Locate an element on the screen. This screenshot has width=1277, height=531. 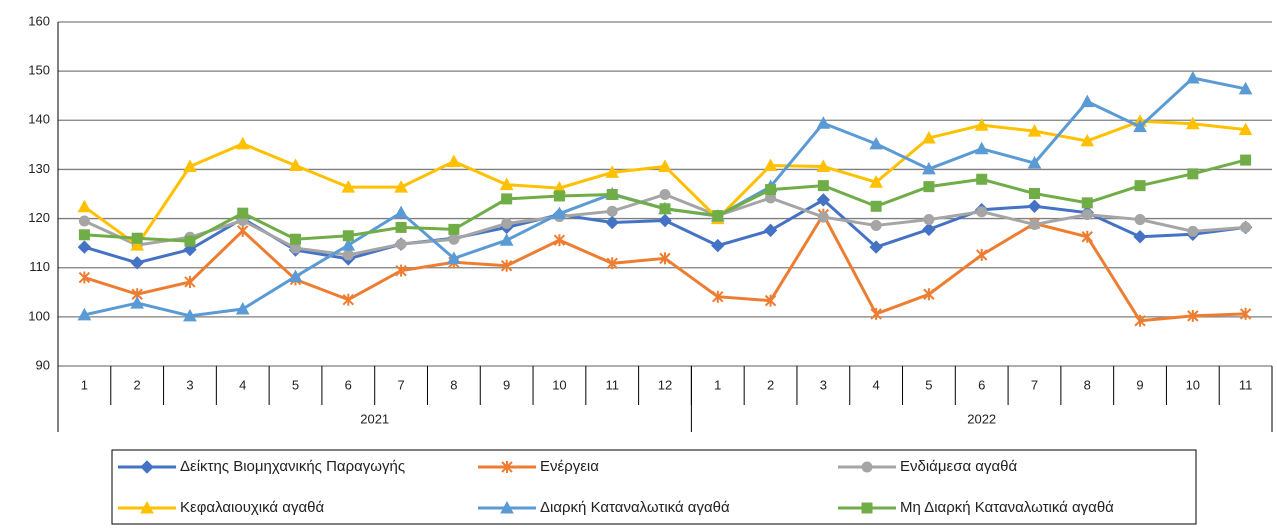
x-tick-label: 8 is located at coordinates (453, 384).